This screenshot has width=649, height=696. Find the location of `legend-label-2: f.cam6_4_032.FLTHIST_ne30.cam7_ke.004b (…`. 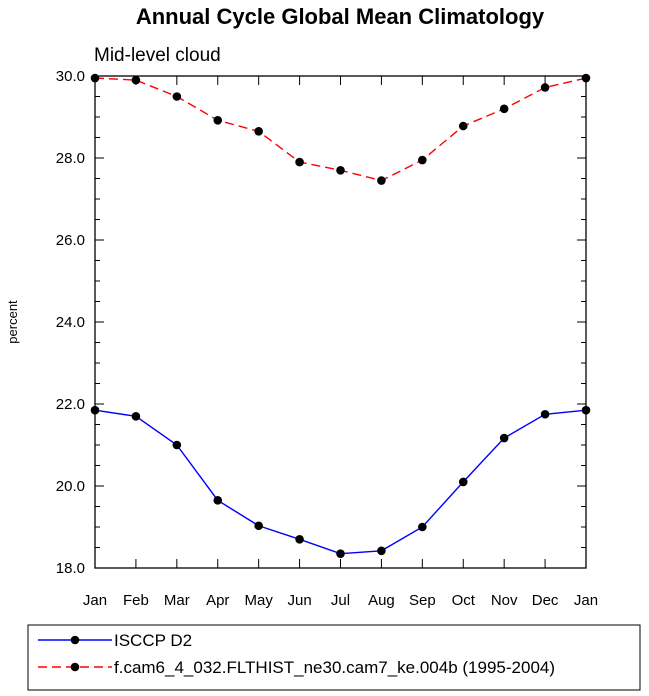

legend-label-2: f.cam6_4_032.FLTHIST_ne30.cam7_ke.004b (… is located at coordinates (334, 667).